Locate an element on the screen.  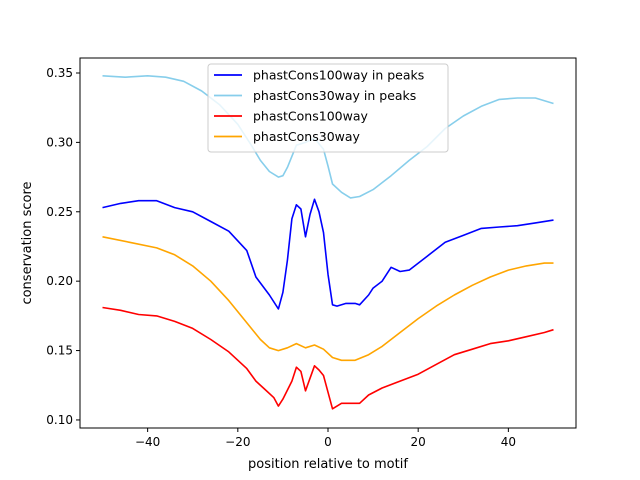
y-axis-label: conservation score is located at coordinates (27, 242).